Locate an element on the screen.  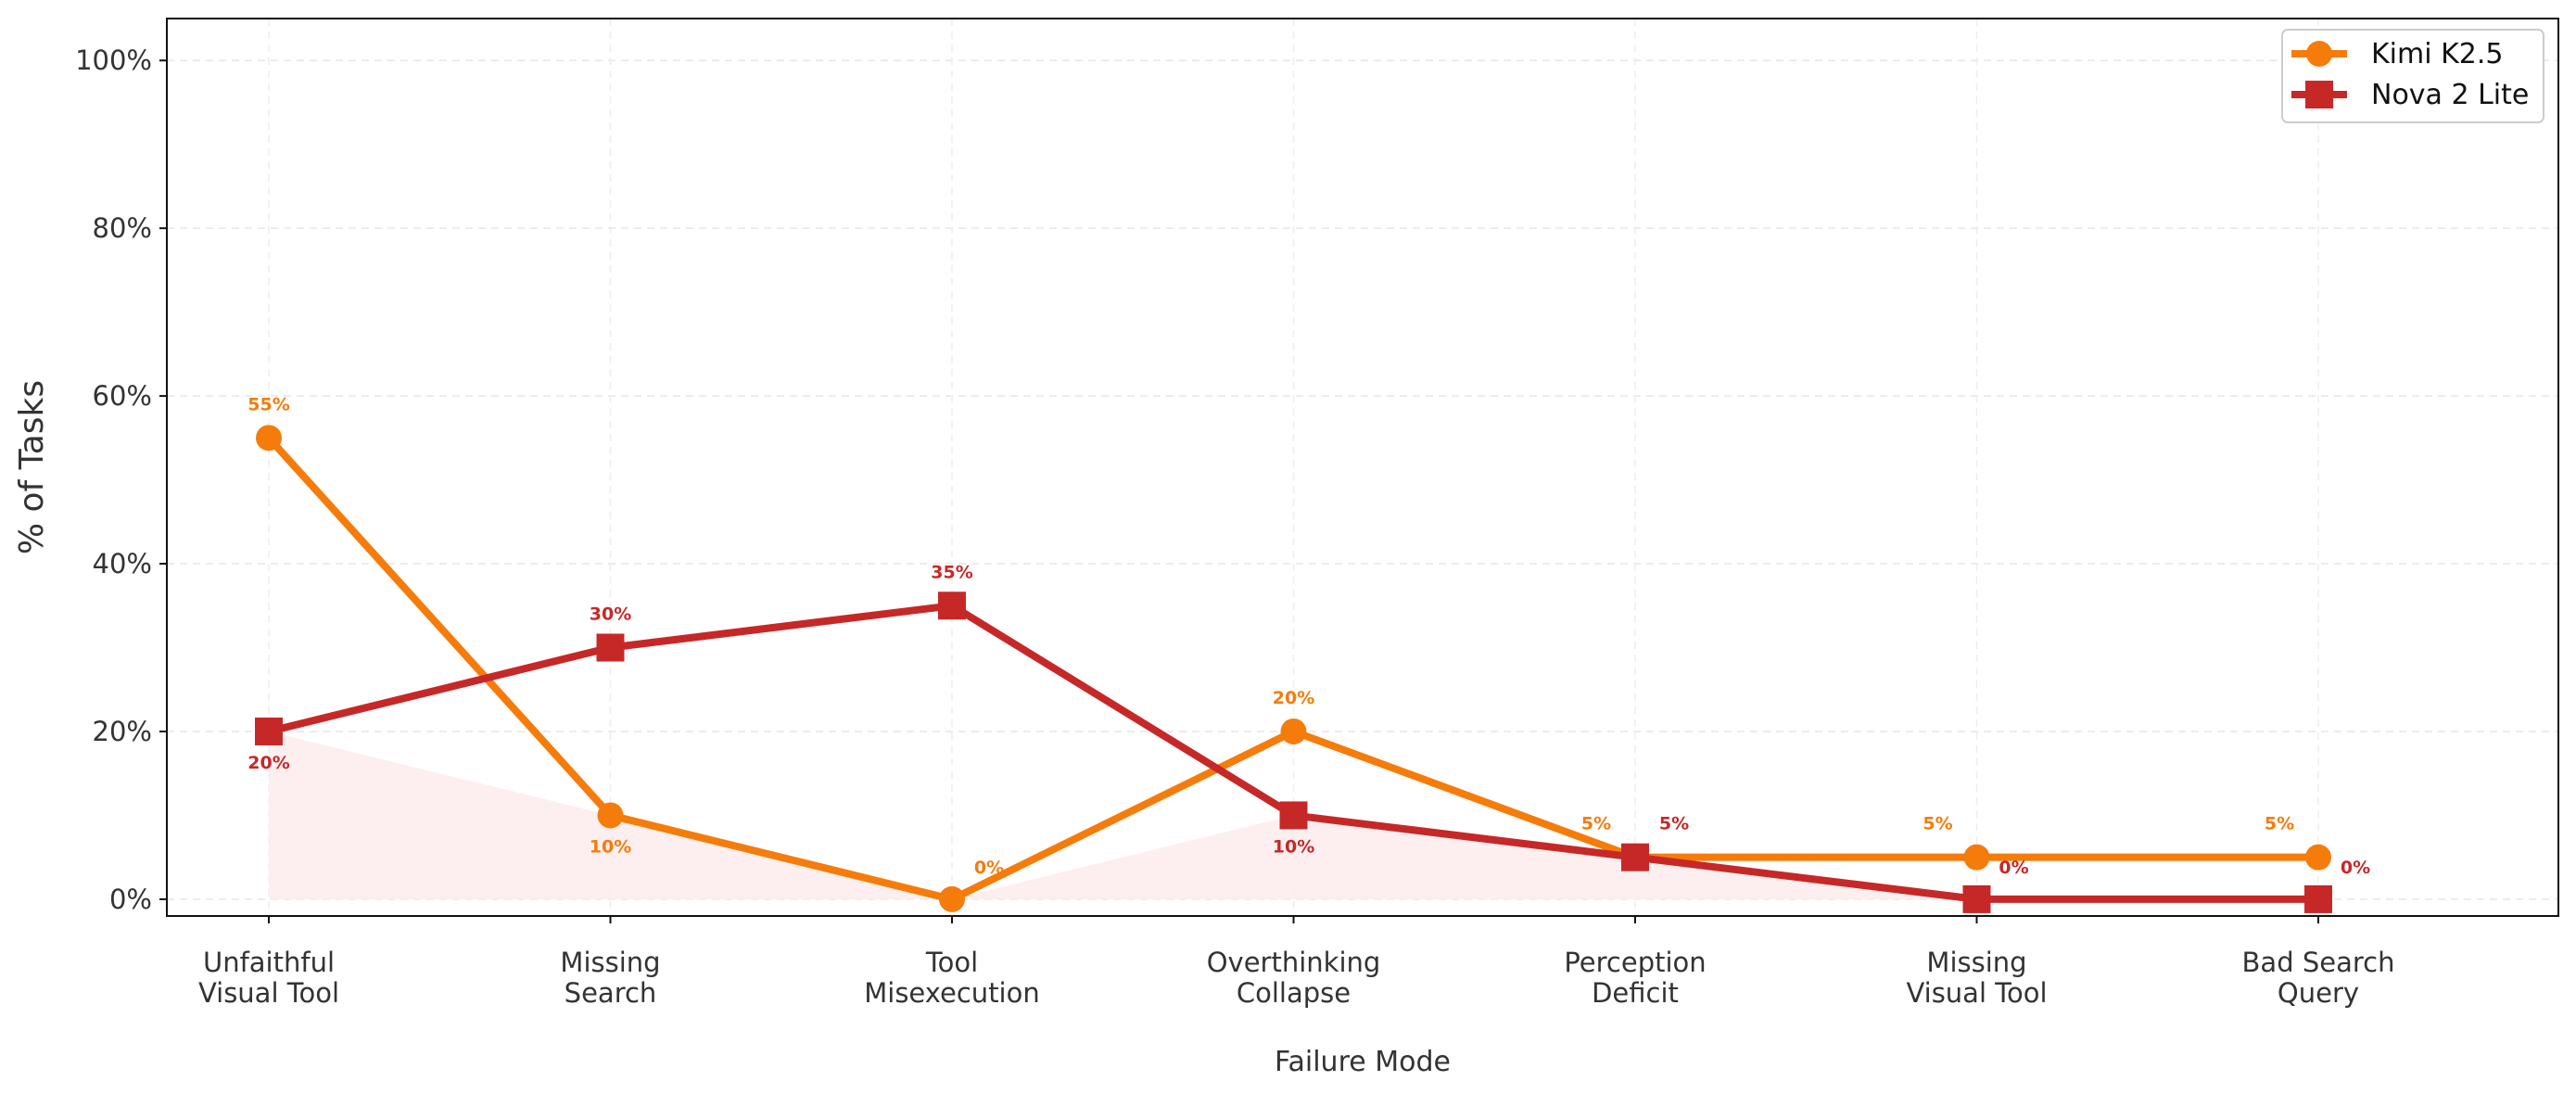
y-tick-label: 100% is located at coordinates (113, 60).